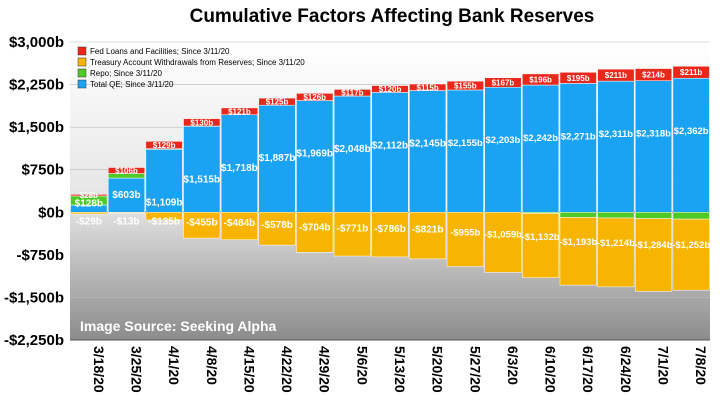  I want to click on x-tick-label: 5/6/20, so click(362, 365).